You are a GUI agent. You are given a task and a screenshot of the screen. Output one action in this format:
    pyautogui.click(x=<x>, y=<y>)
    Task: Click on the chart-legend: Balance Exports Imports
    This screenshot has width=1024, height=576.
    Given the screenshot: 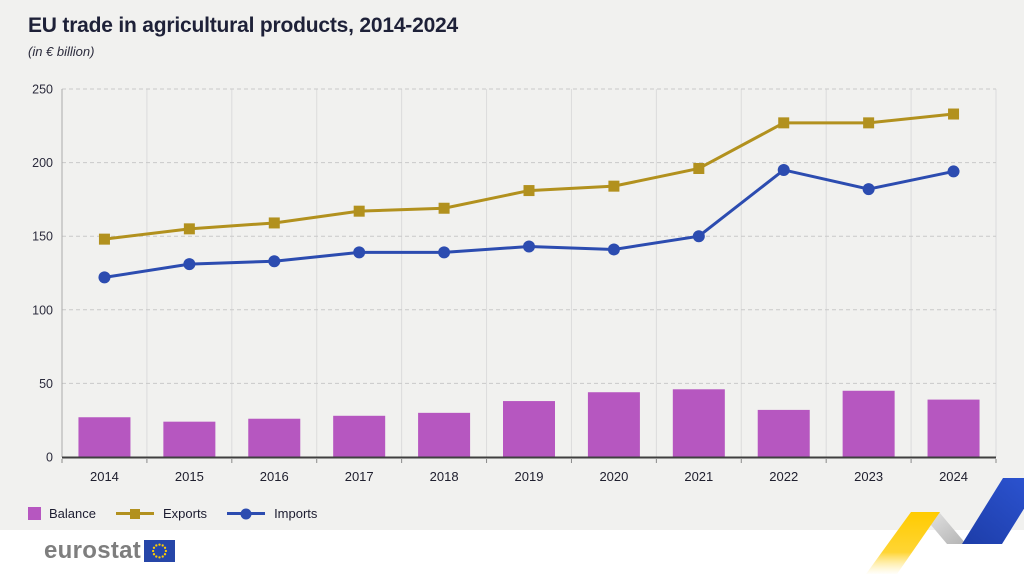 What is the action you would take?
    pyautogui.click(x=172, y=513)
    